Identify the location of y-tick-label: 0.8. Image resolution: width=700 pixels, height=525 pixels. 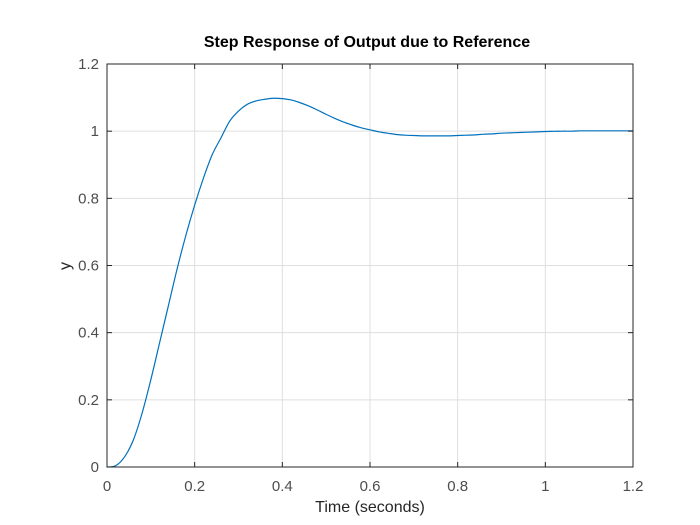
(88, 198).